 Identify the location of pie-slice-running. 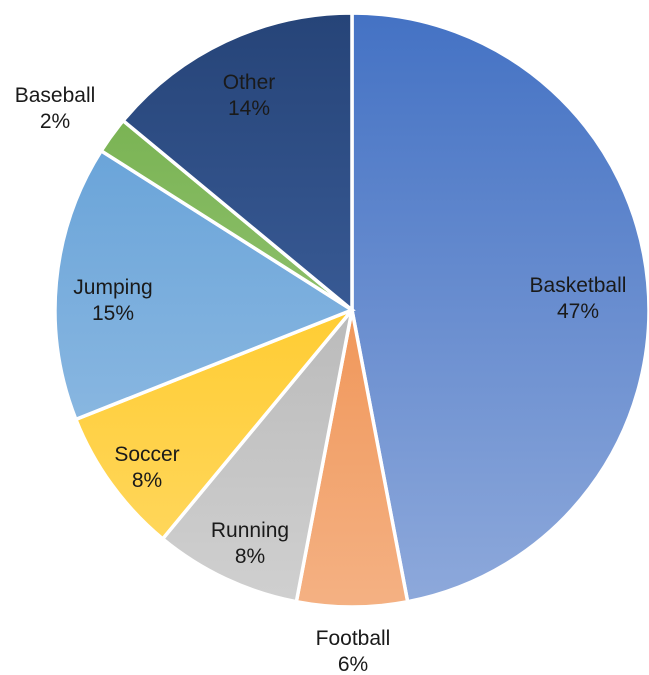
(257, 456).